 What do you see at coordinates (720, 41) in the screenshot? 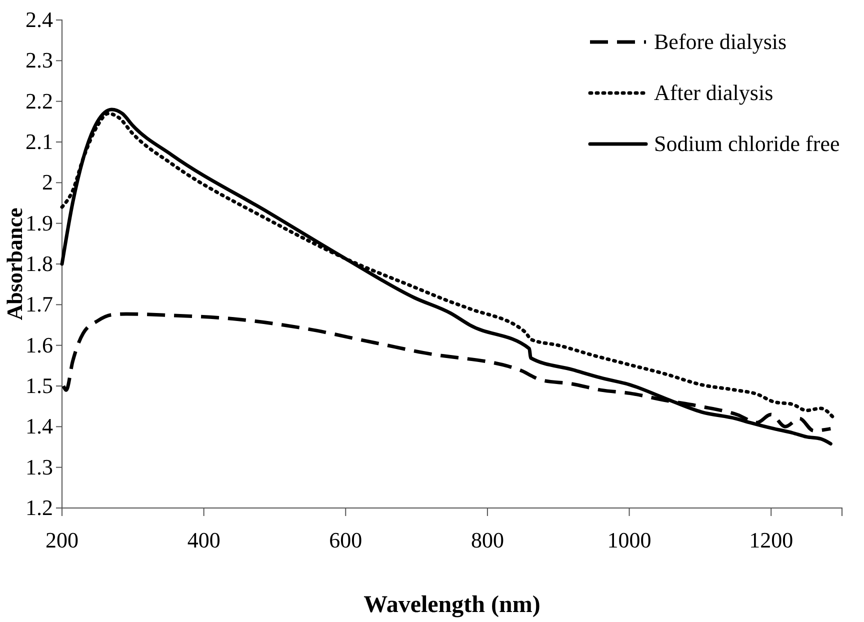
I see `legend-label: Before dialysis` at bounding box center [720, 41].